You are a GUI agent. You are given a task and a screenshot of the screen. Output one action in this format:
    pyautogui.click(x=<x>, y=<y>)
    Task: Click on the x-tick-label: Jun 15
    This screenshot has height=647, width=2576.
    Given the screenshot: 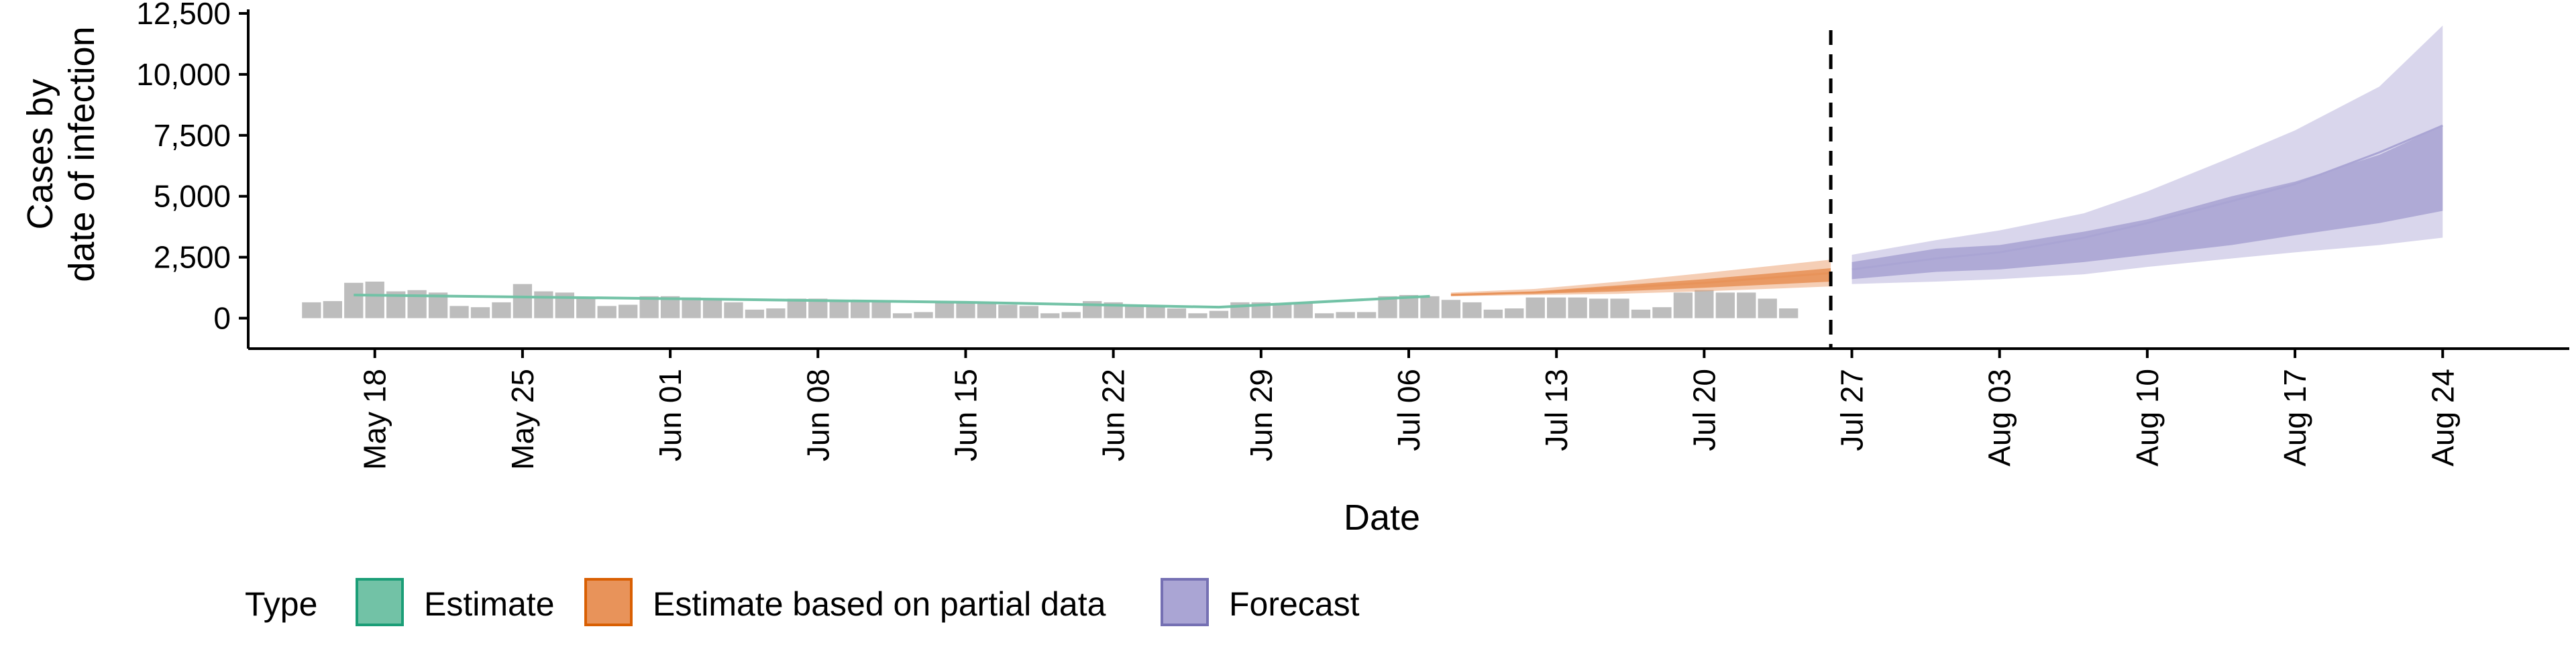 What is the action you would take?
    pyautogui.click(x=965, y=415)
    